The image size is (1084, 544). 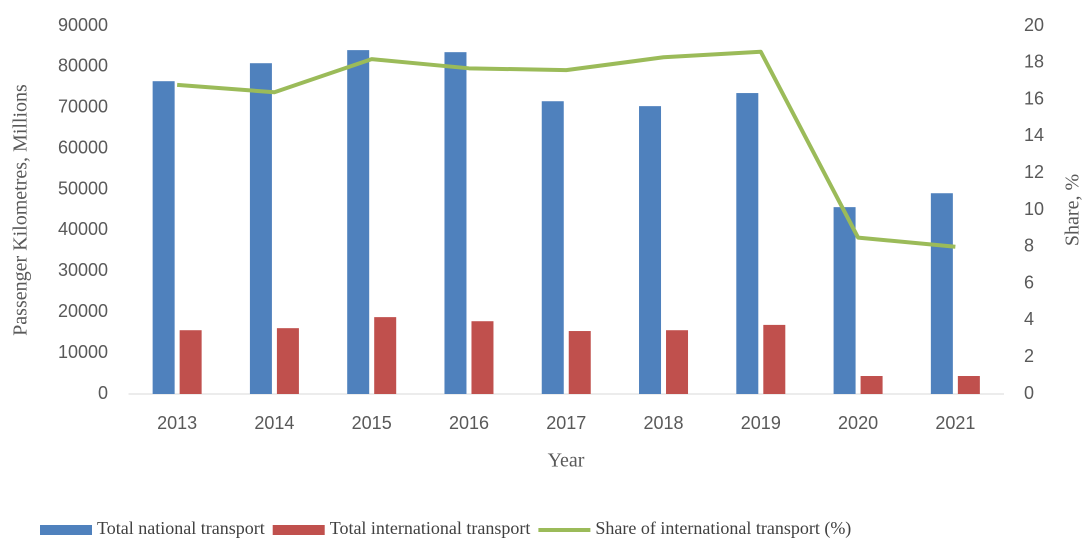 What do you see at coordinates (1029, 319) in the screenshot?
I see `y2-tick-label: 4` at bounding box center [1029, 319].